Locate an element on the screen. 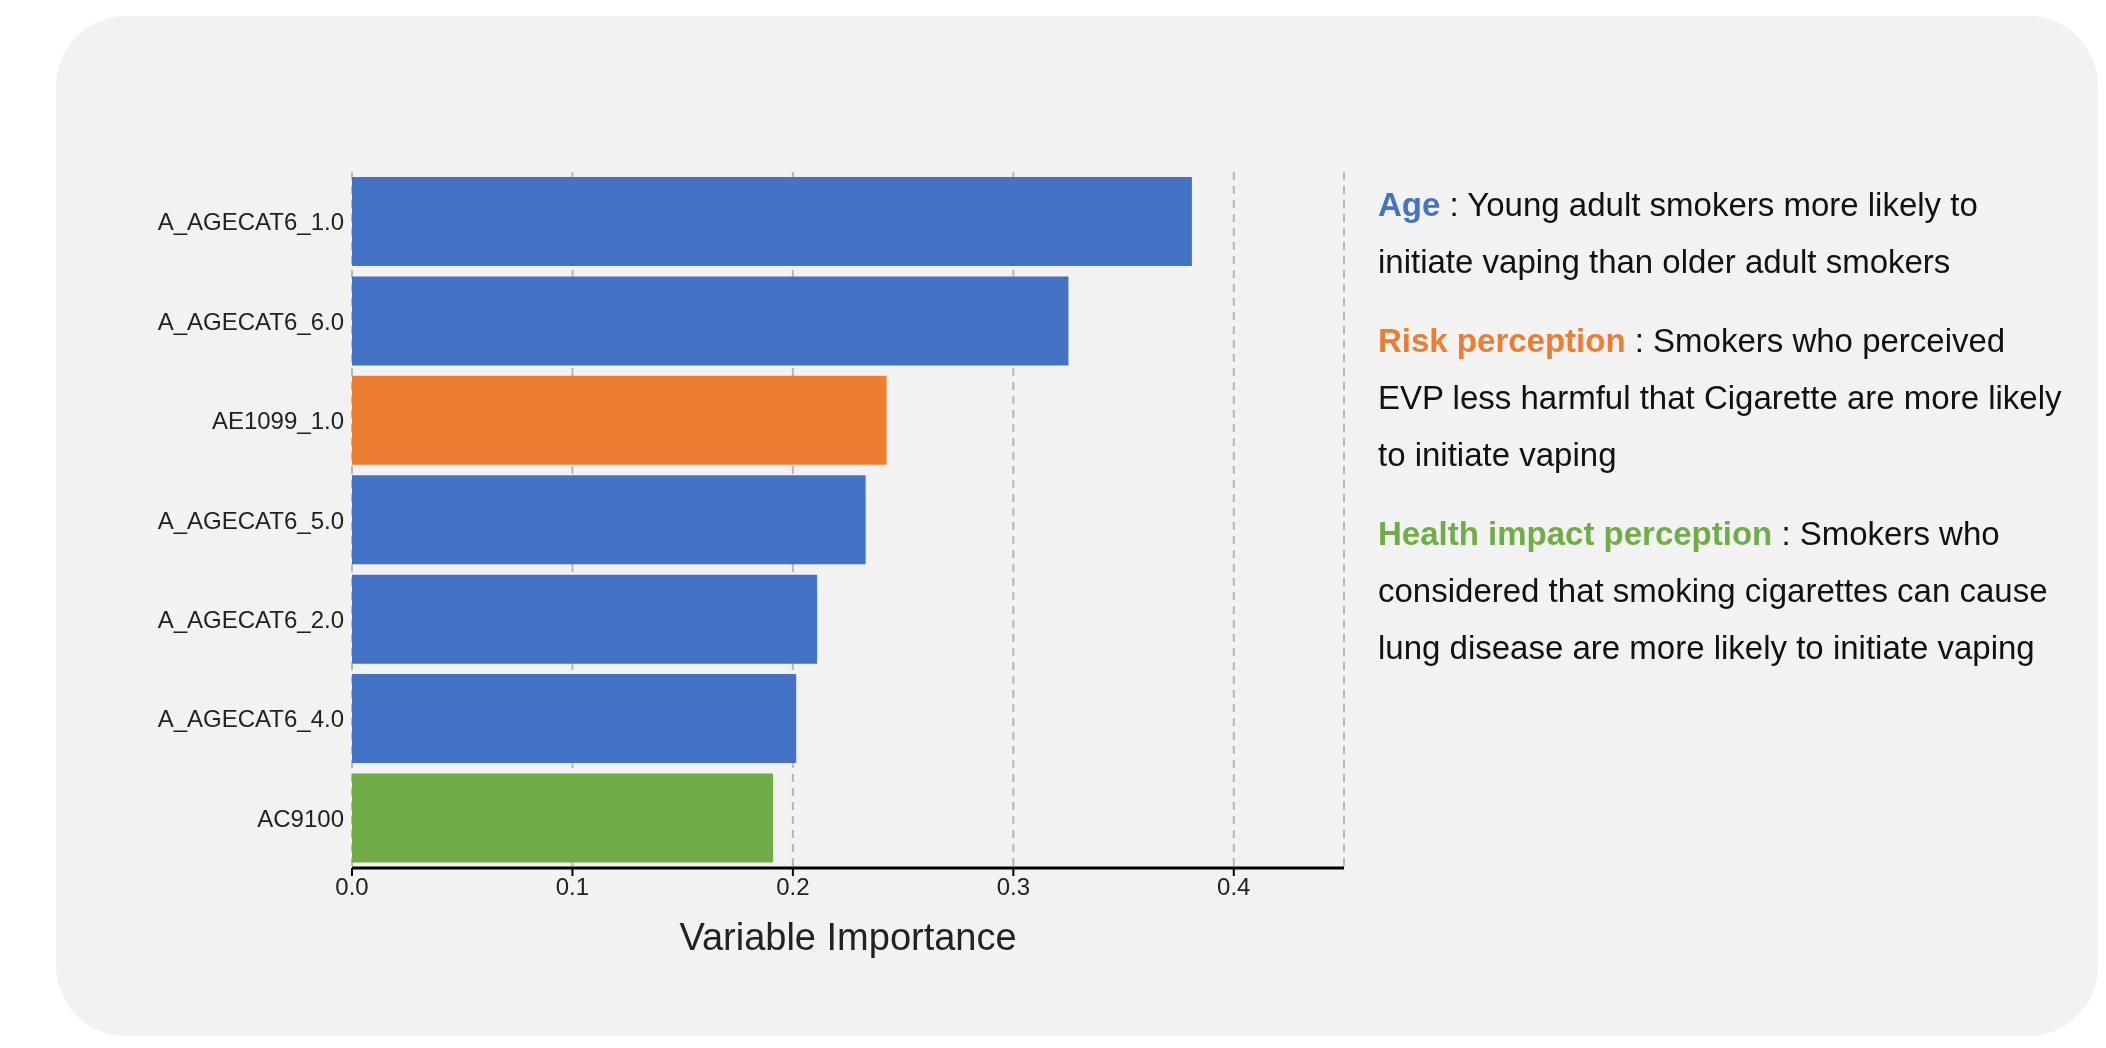 The image size is (2106, 1048). y-tick-label: AC9100 is located at coordinates (300, 818).